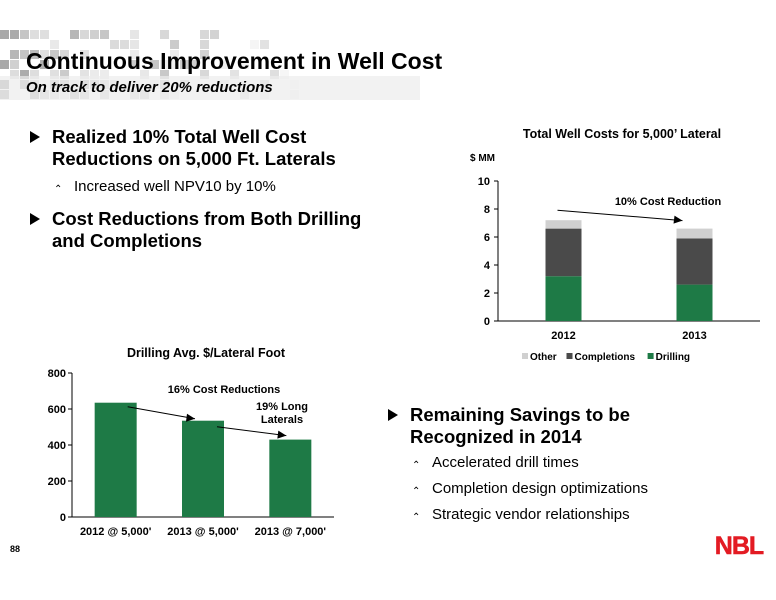 This screenshot has width=776, height=600. I want to click on sub-bullet-npv: ⌃ Increased well NPV10 by 10%, so click(198, 187).